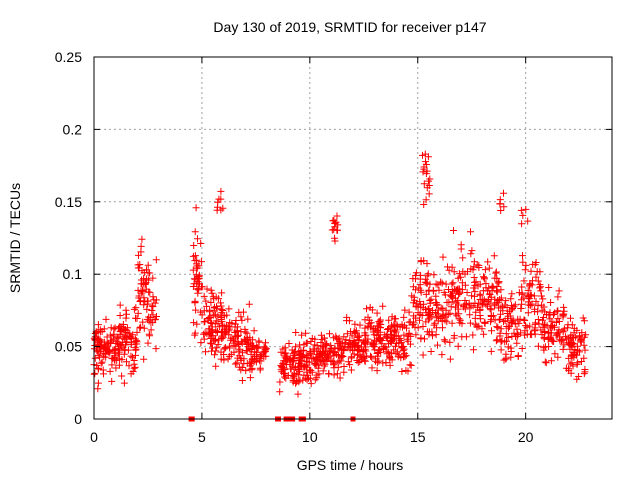 This screenshot has width=640, height=480. What do you see at coordinates (15, 238) in the screenshot?
I see `y-axis-label: SRMTID / TECUs` at bounding box center [15, 238].